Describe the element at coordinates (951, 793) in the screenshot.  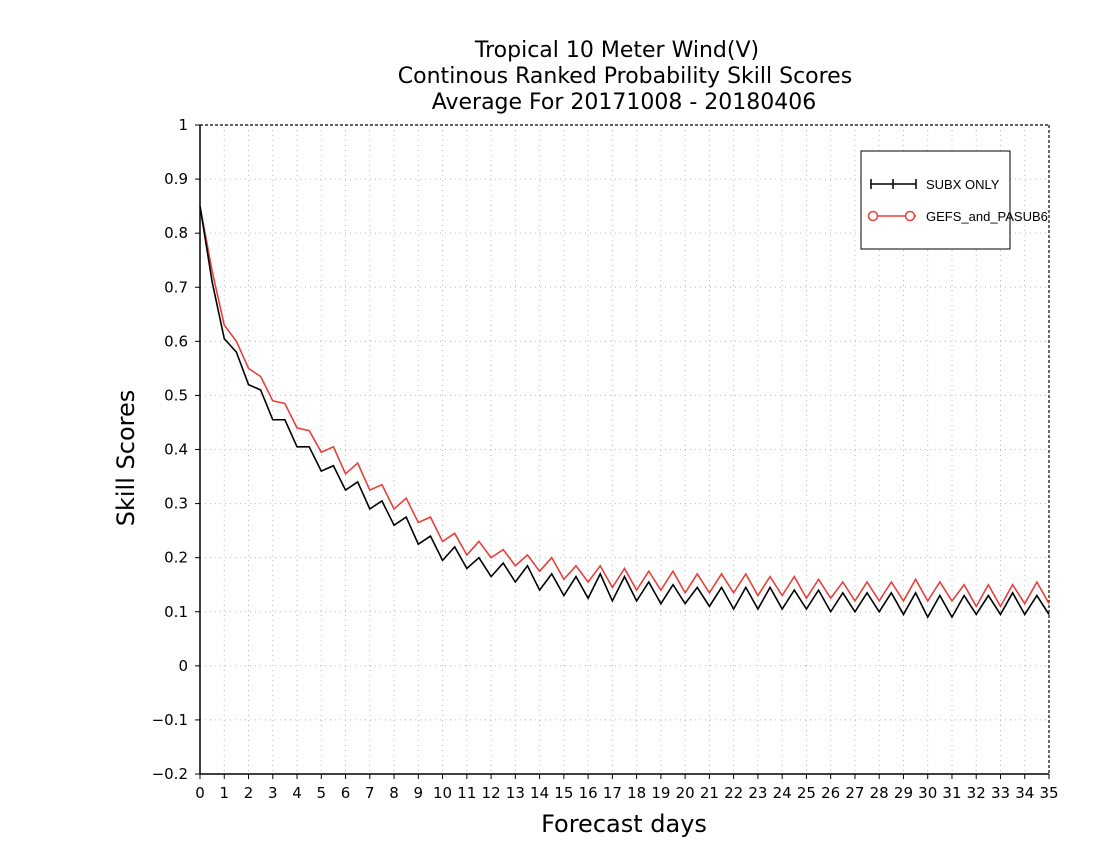
I see `x-tick-label-31: 31` at that location.